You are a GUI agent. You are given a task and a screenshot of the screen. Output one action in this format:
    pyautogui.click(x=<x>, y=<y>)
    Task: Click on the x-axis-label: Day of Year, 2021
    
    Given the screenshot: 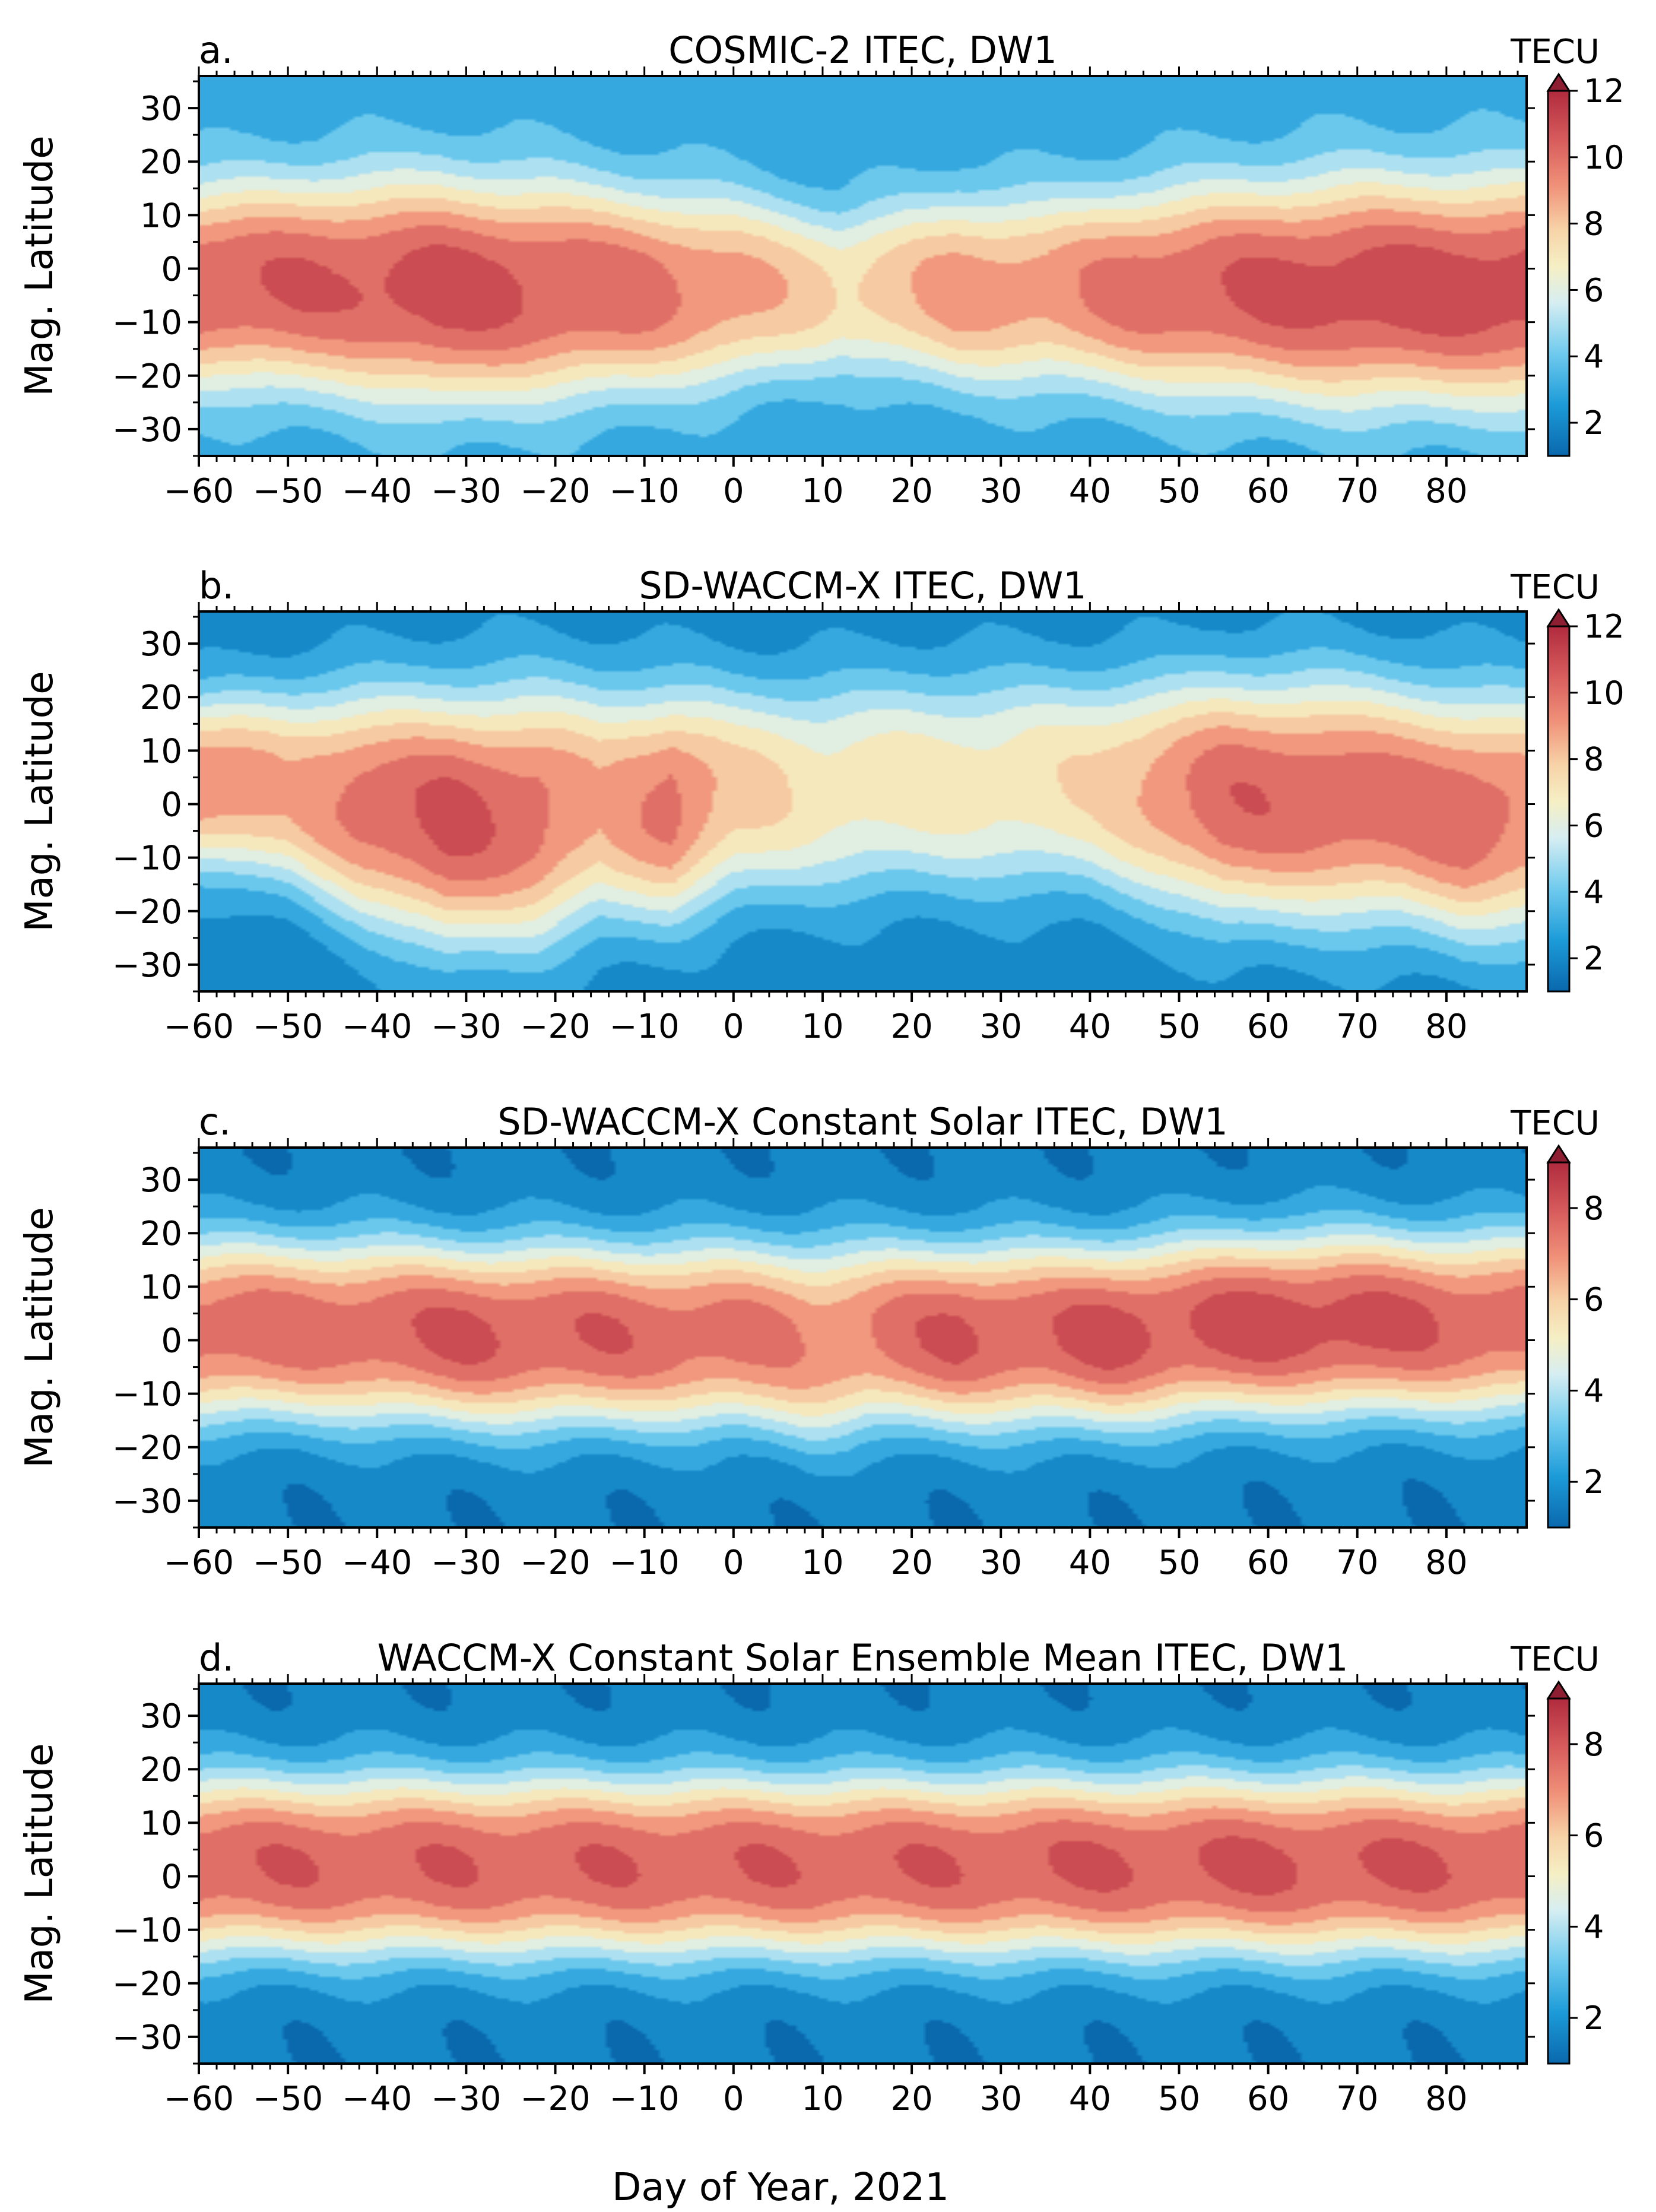 What is the action you would take?
    pyautogui.click(x=780, y=2188)
    